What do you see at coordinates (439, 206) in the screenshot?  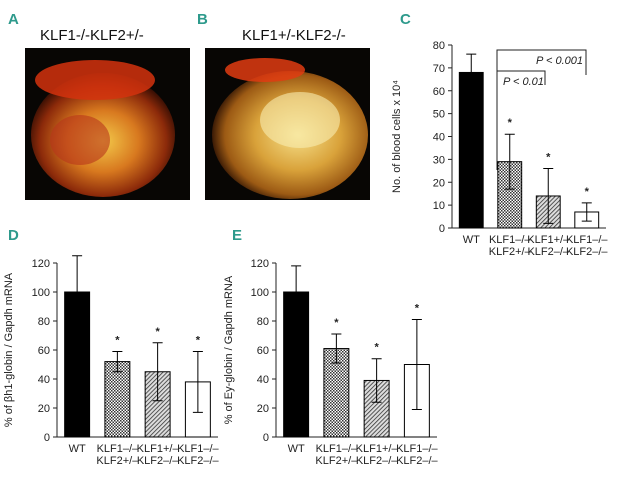 I see `y-tick-label: 10` at bounding box center [439, 206].